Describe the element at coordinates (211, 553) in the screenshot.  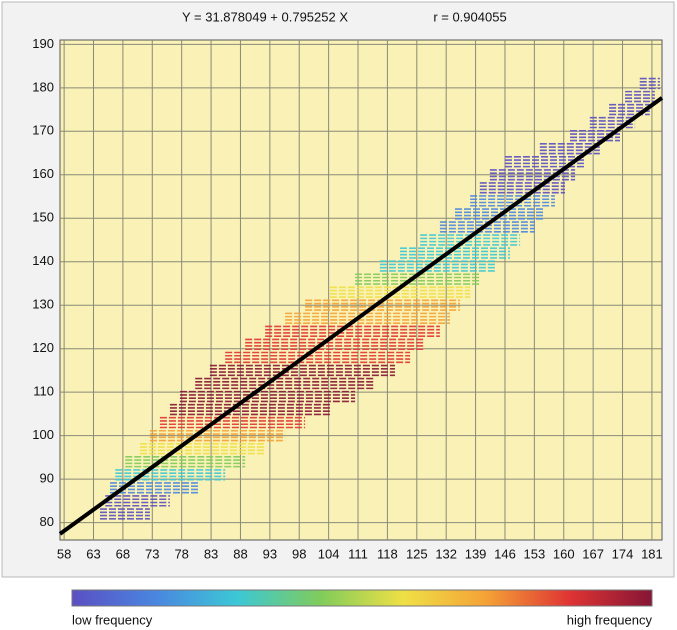
I see `x-tick-label: 83` at that location.